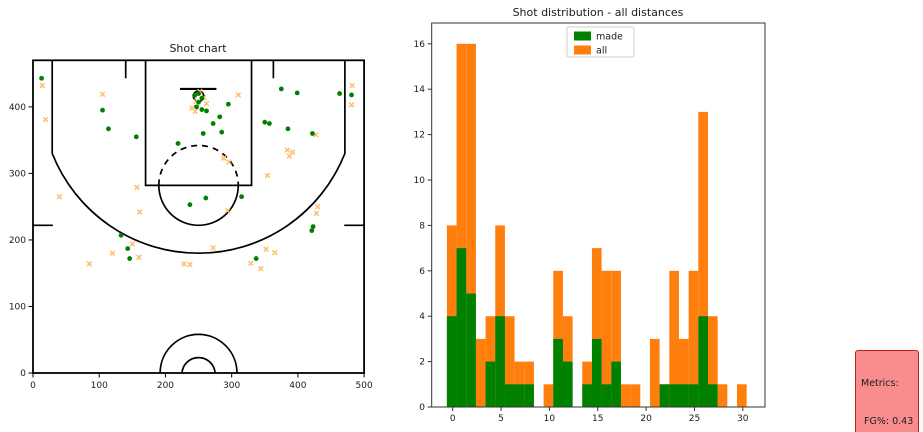  Describe the element at coordinates (646, 419) in the screenshot. I see `x-tick-label: 20` at that location.